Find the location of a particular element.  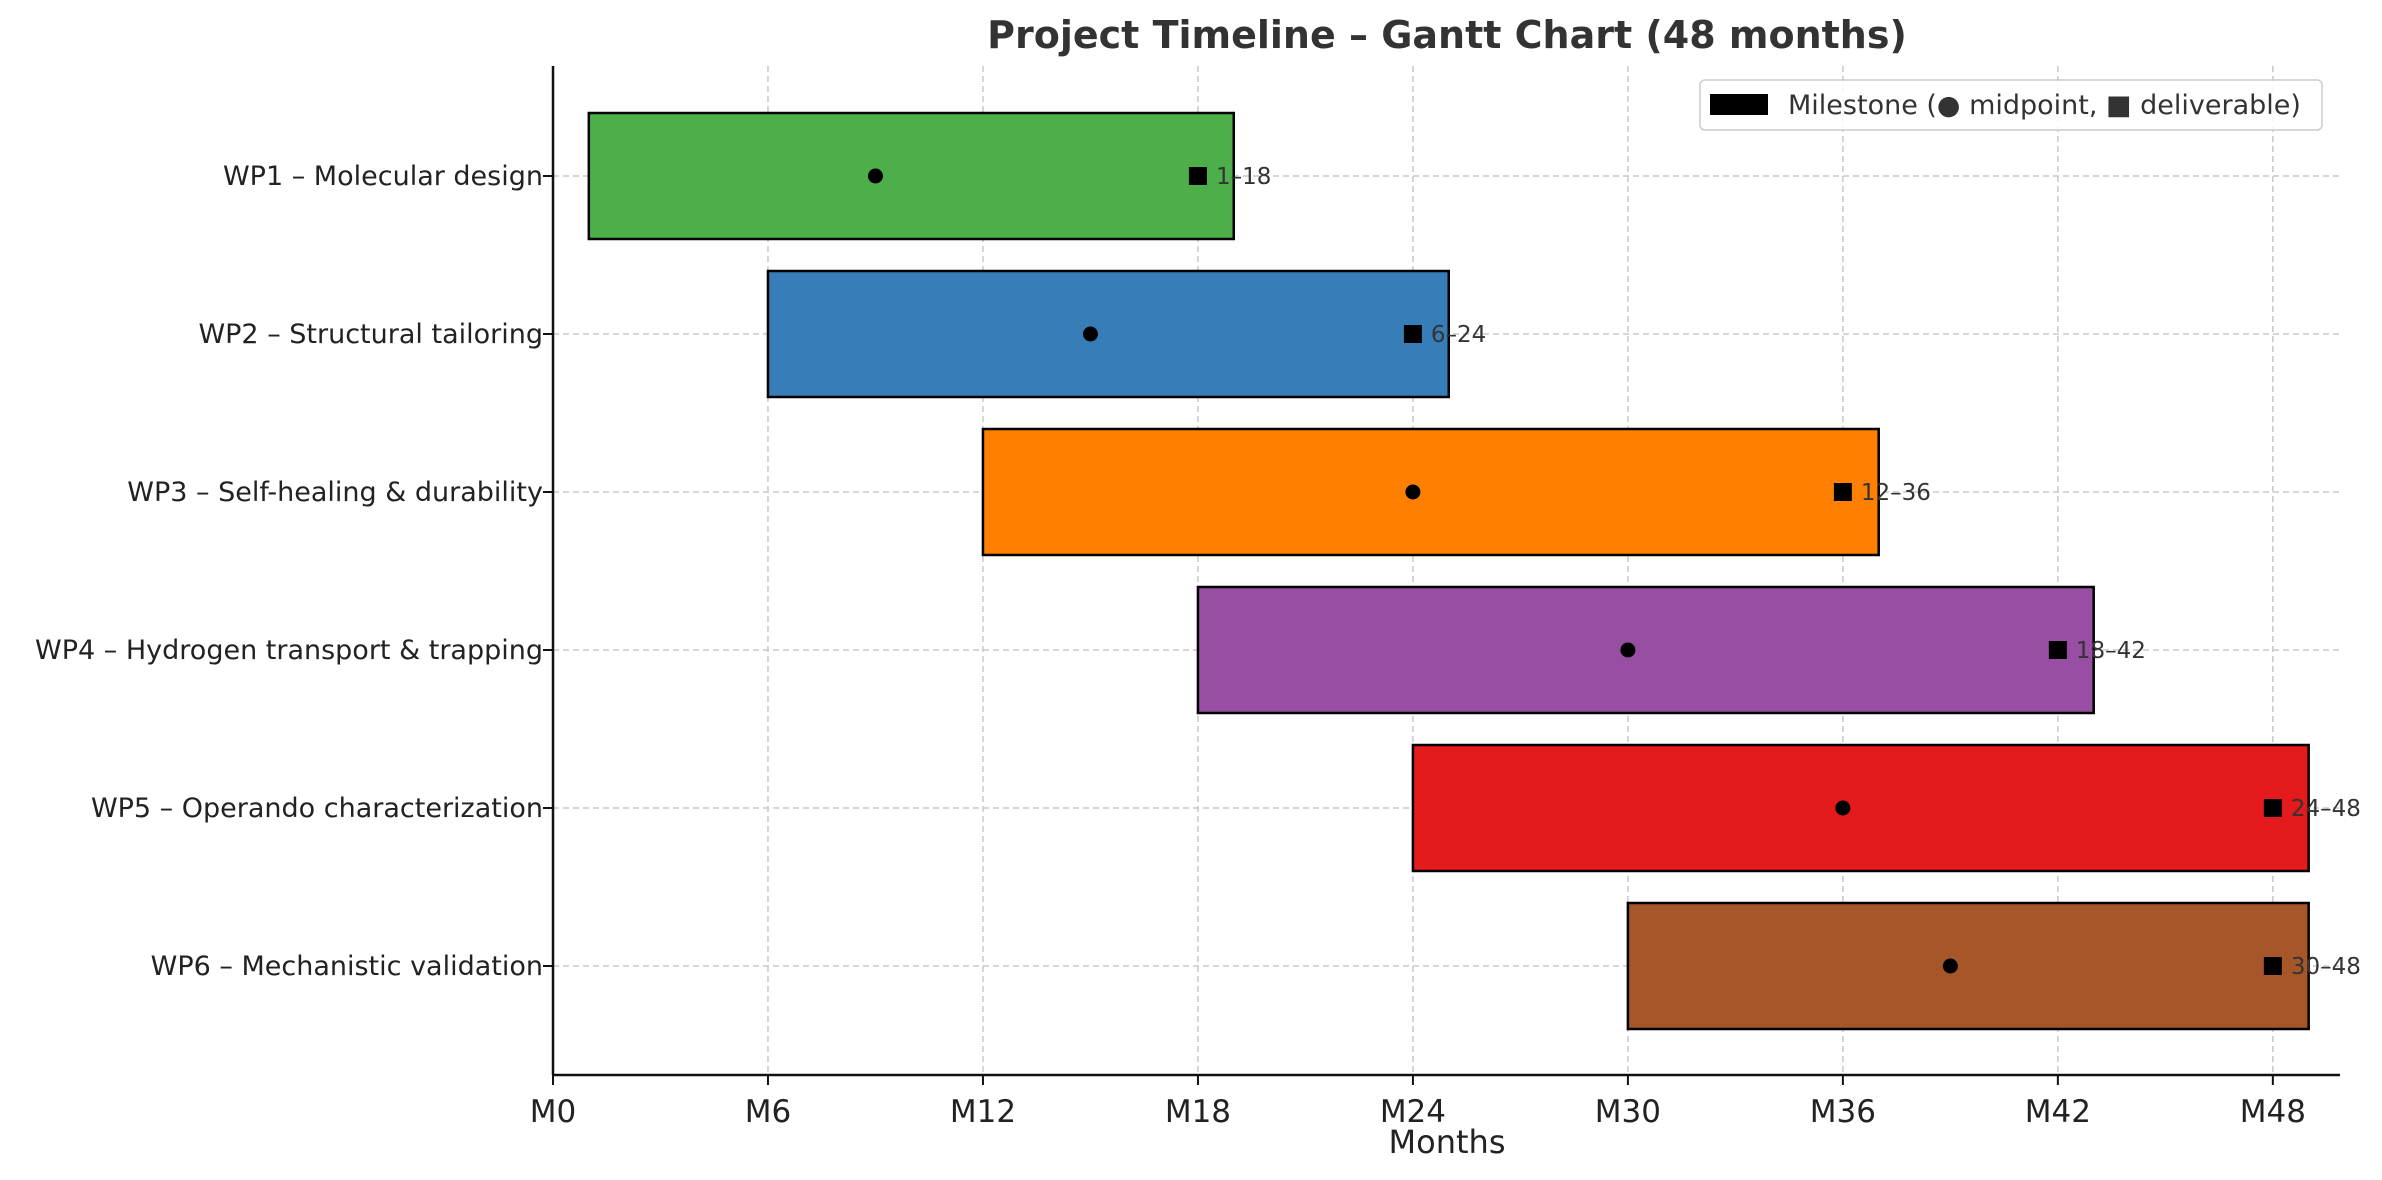

range-label: 6–24 is located at coordinates (1458, 335).